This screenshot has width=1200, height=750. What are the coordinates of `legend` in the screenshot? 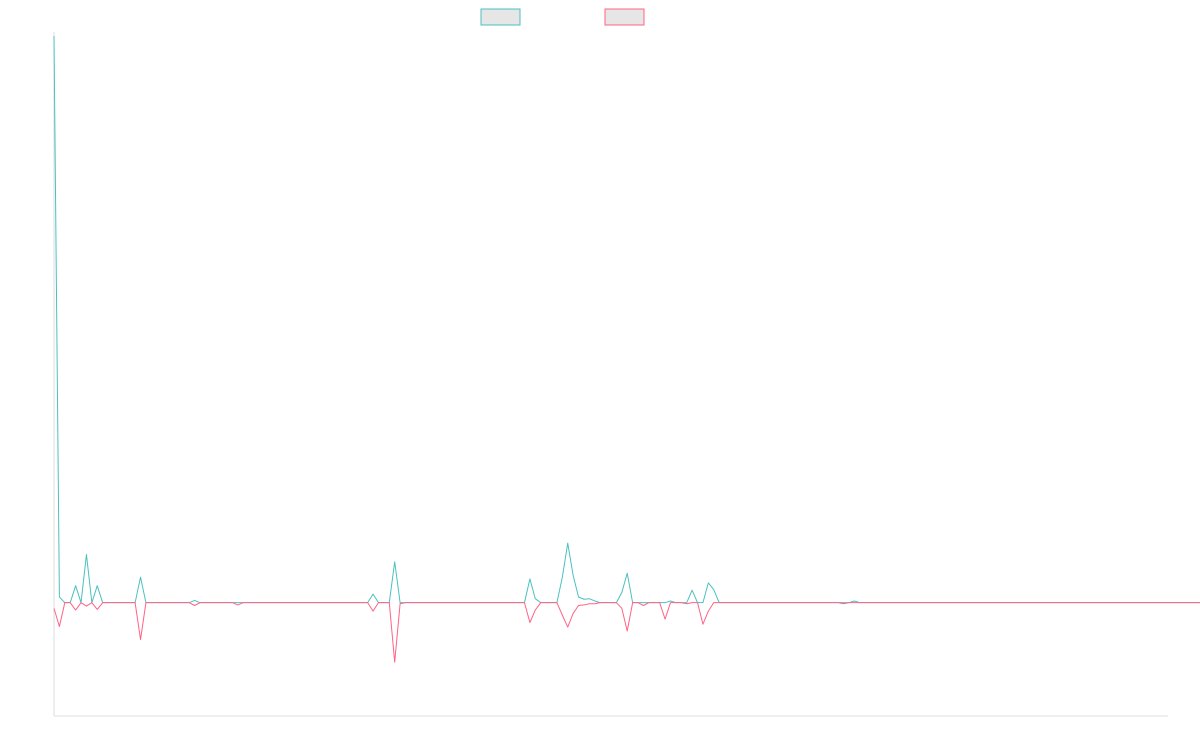 It's located at (562, 17).